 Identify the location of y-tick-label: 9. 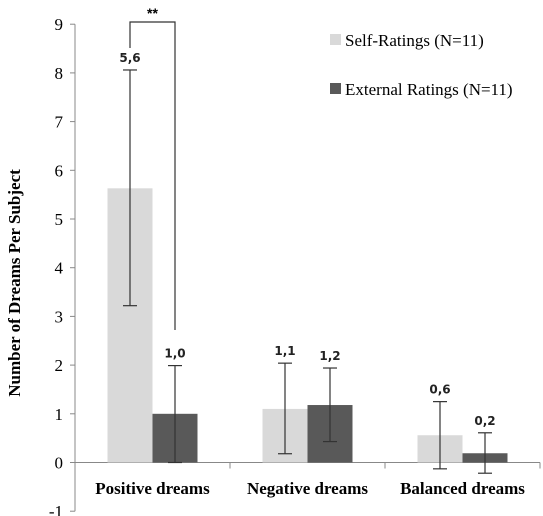
(59, 24).